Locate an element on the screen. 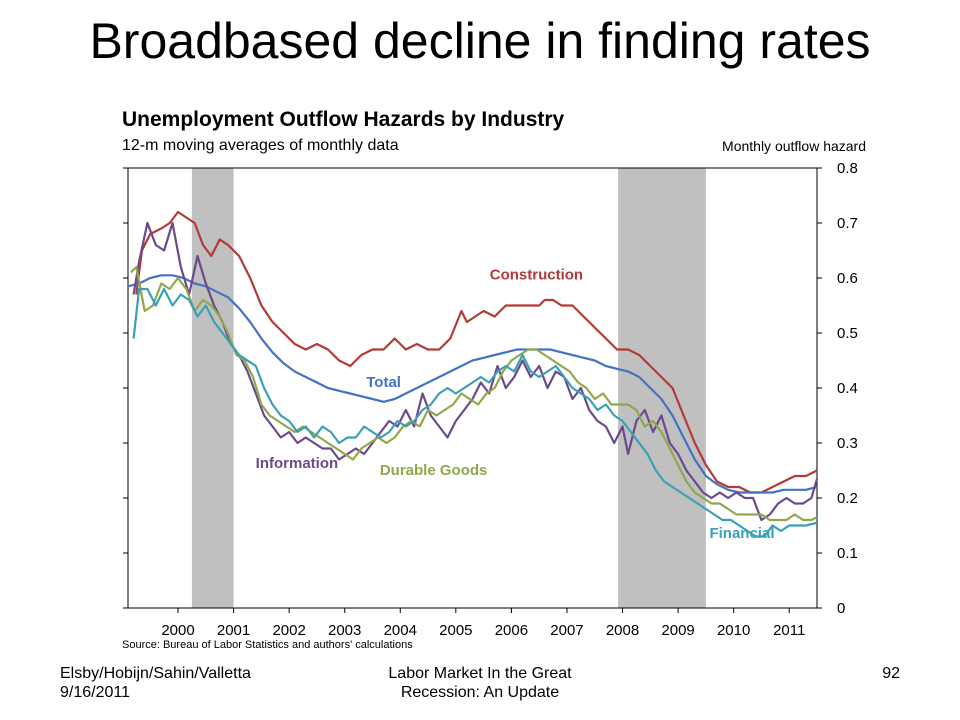 The image size is (960, 720). x-tick-label: 2000 is located at coordinates (177, 630).